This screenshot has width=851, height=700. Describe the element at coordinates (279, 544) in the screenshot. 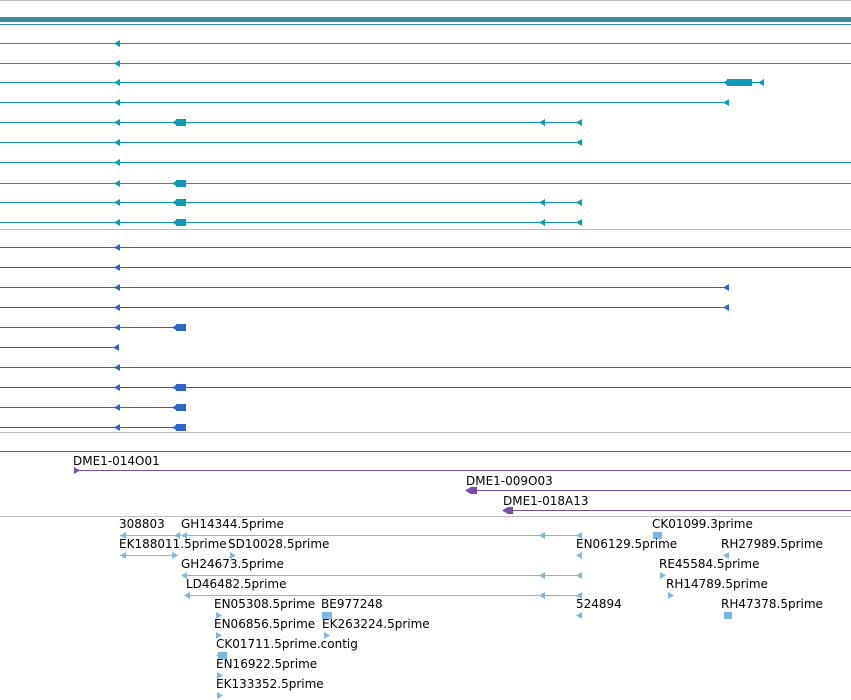

I see `est-label: SD10028.5prime` at that location.